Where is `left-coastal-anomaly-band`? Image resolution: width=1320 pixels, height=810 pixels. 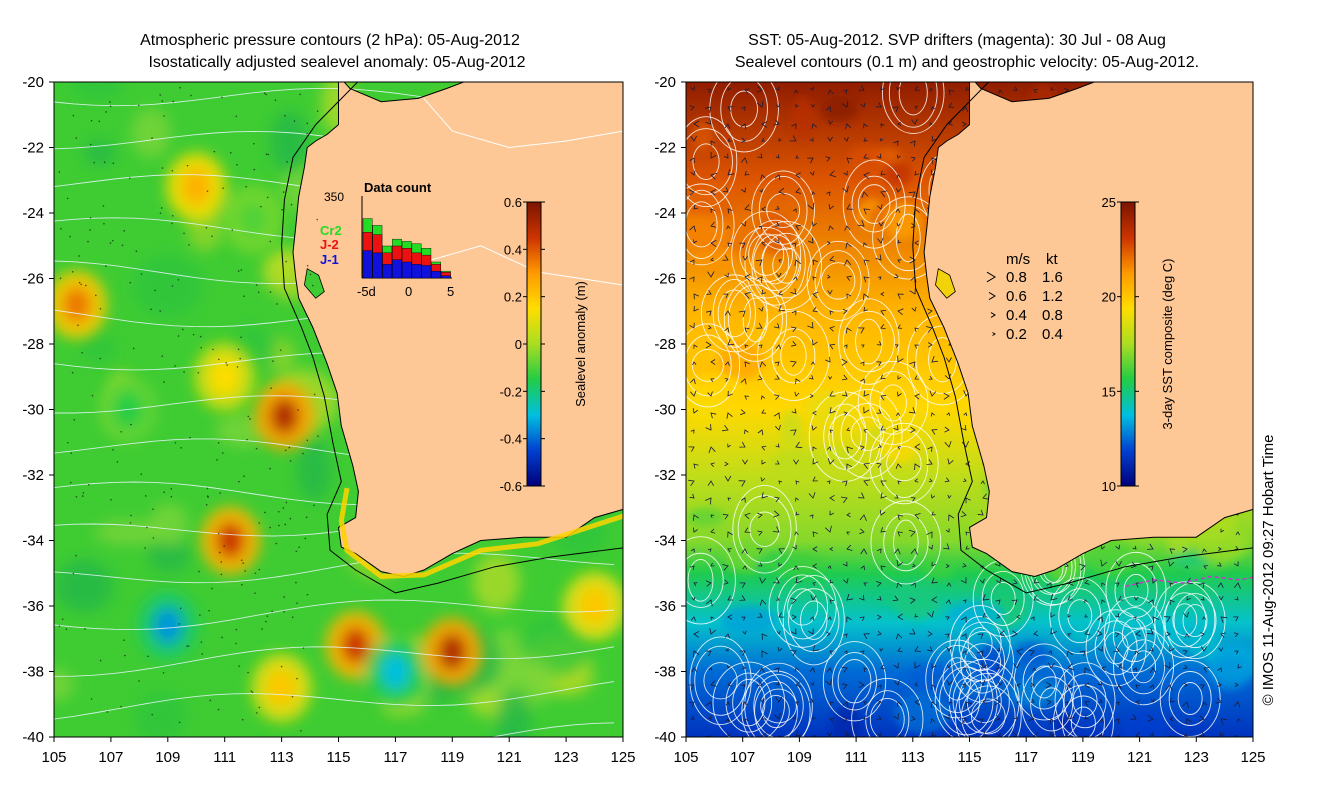
left-coastal-anomaly-band is located at coordinates (480, 533).